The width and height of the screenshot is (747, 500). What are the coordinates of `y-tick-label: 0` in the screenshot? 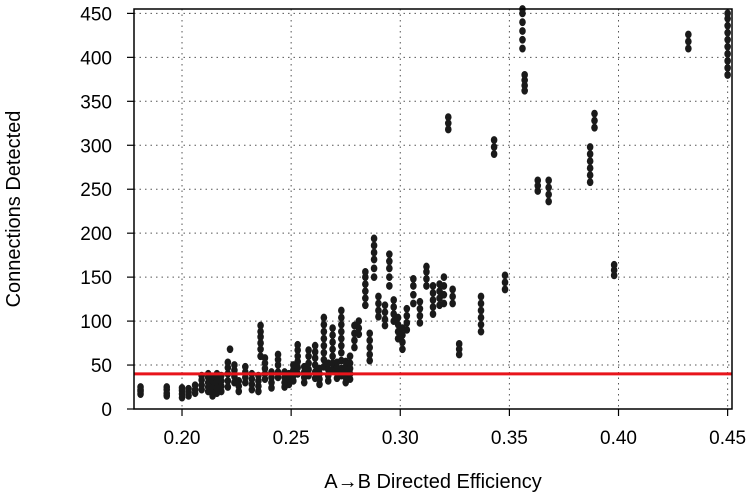 It's located at (106, 410).